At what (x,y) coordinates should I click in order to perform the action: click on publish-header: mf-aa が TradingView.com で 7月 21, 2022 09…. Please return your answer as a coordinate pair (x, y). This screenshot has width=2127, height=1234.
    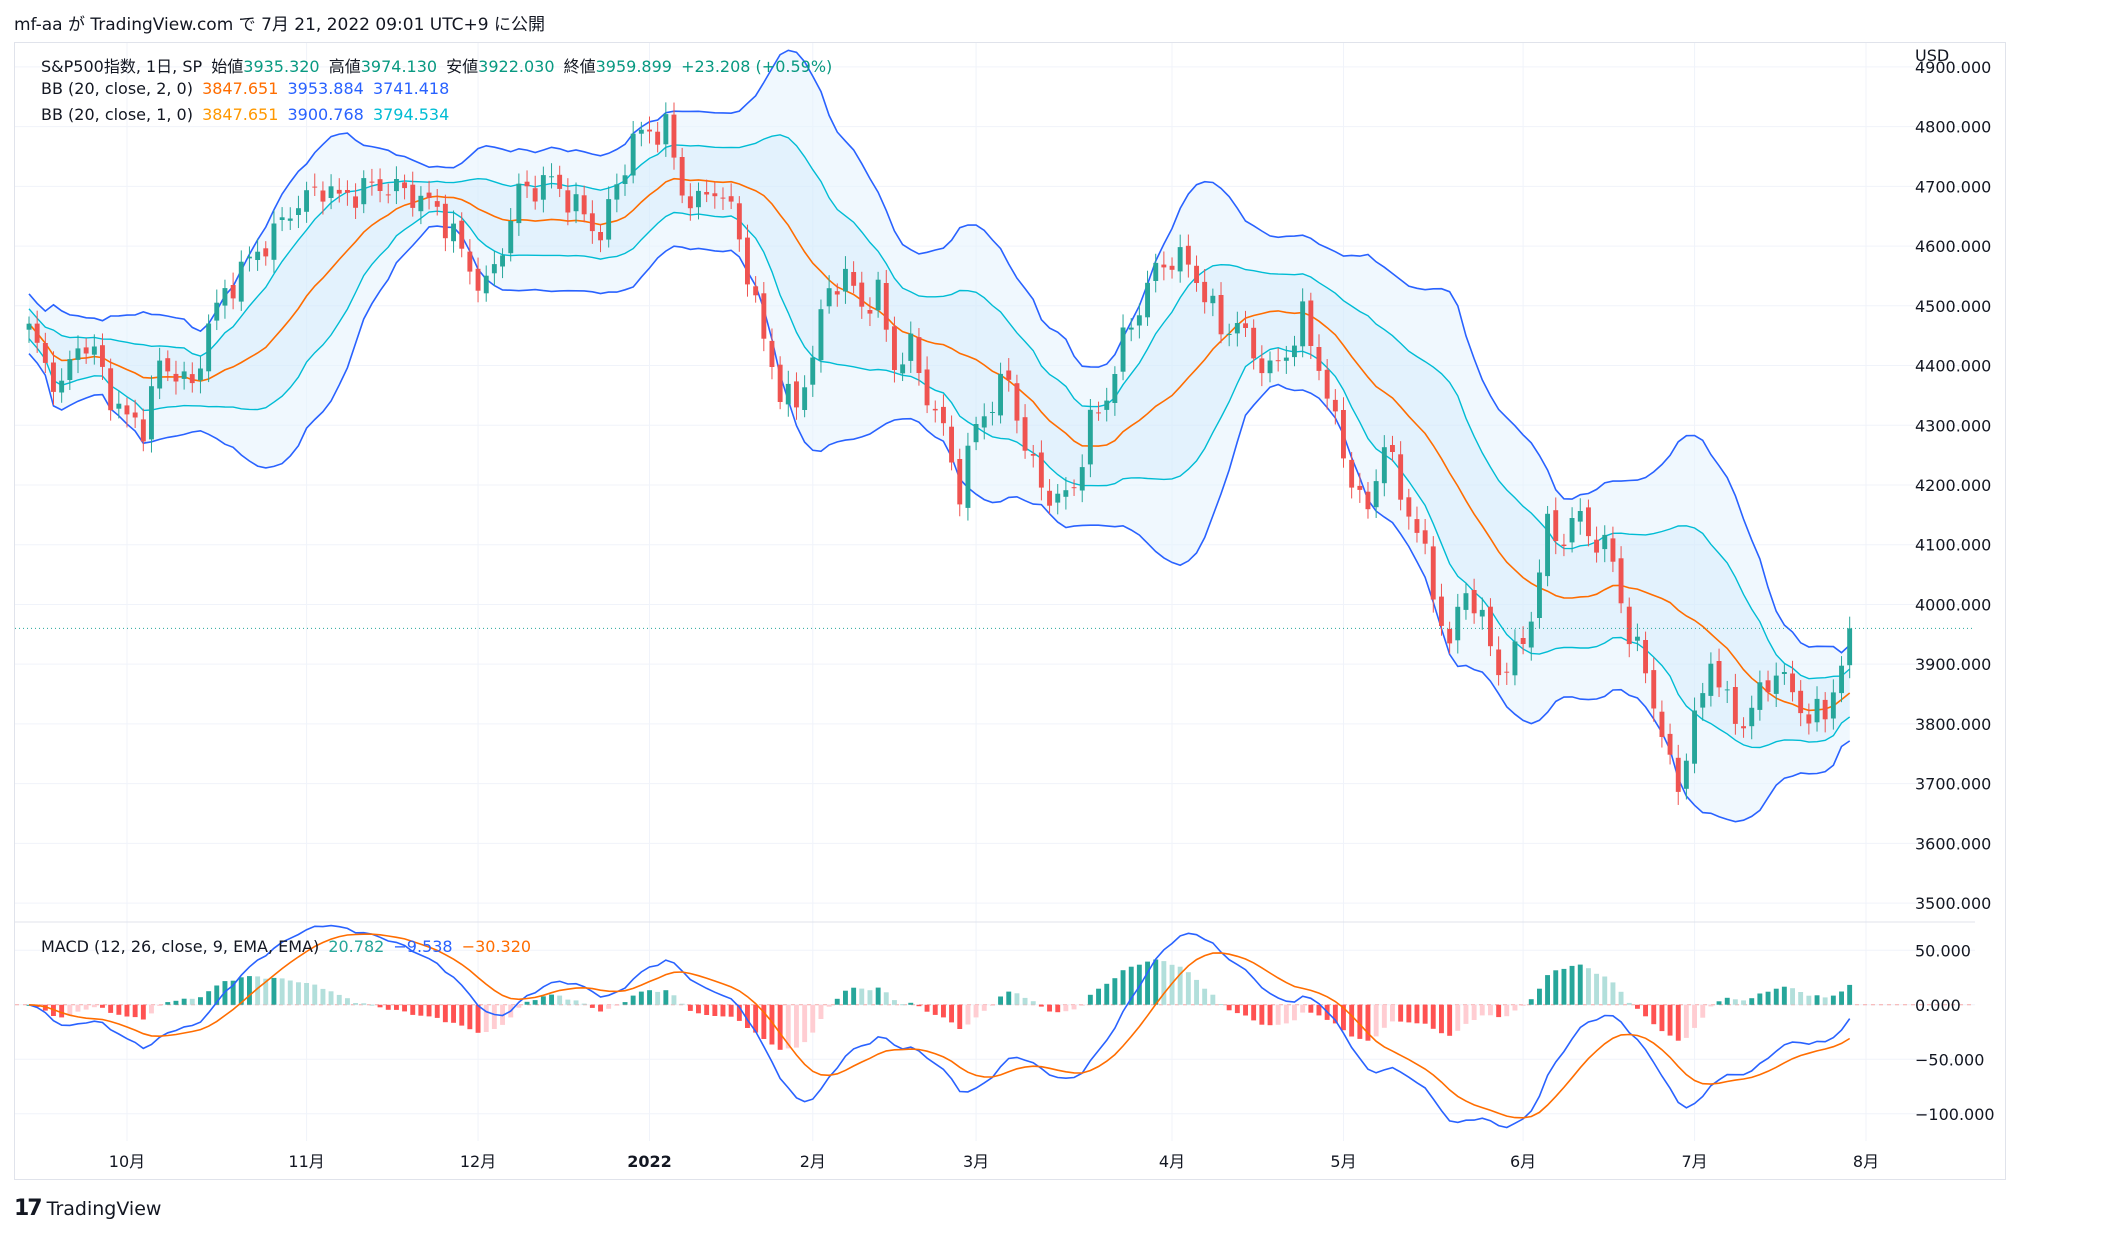
    Looking at the image, I should click on (279, 22).